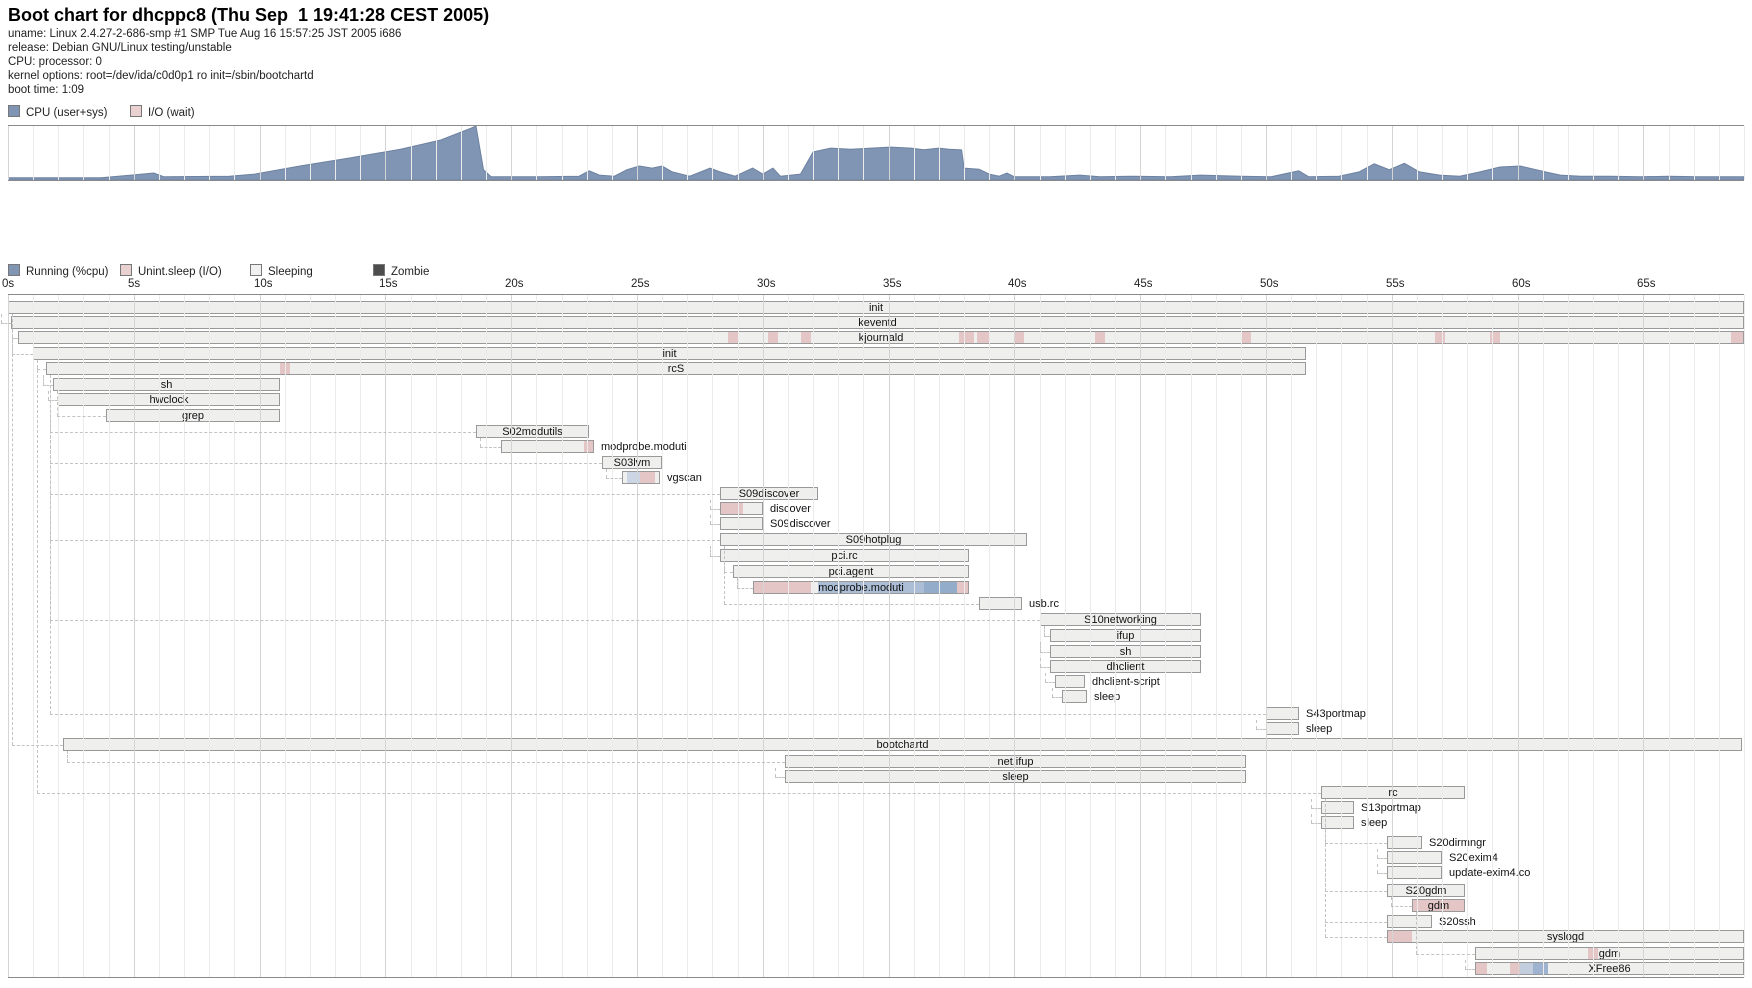 Image resolution: width=1752 pixels, height=988 pixels. What do you see at coordinates (290, 272) in the screenshot?
I see `proc-legend-label: Sleeping` at bounding box center [290, 272].